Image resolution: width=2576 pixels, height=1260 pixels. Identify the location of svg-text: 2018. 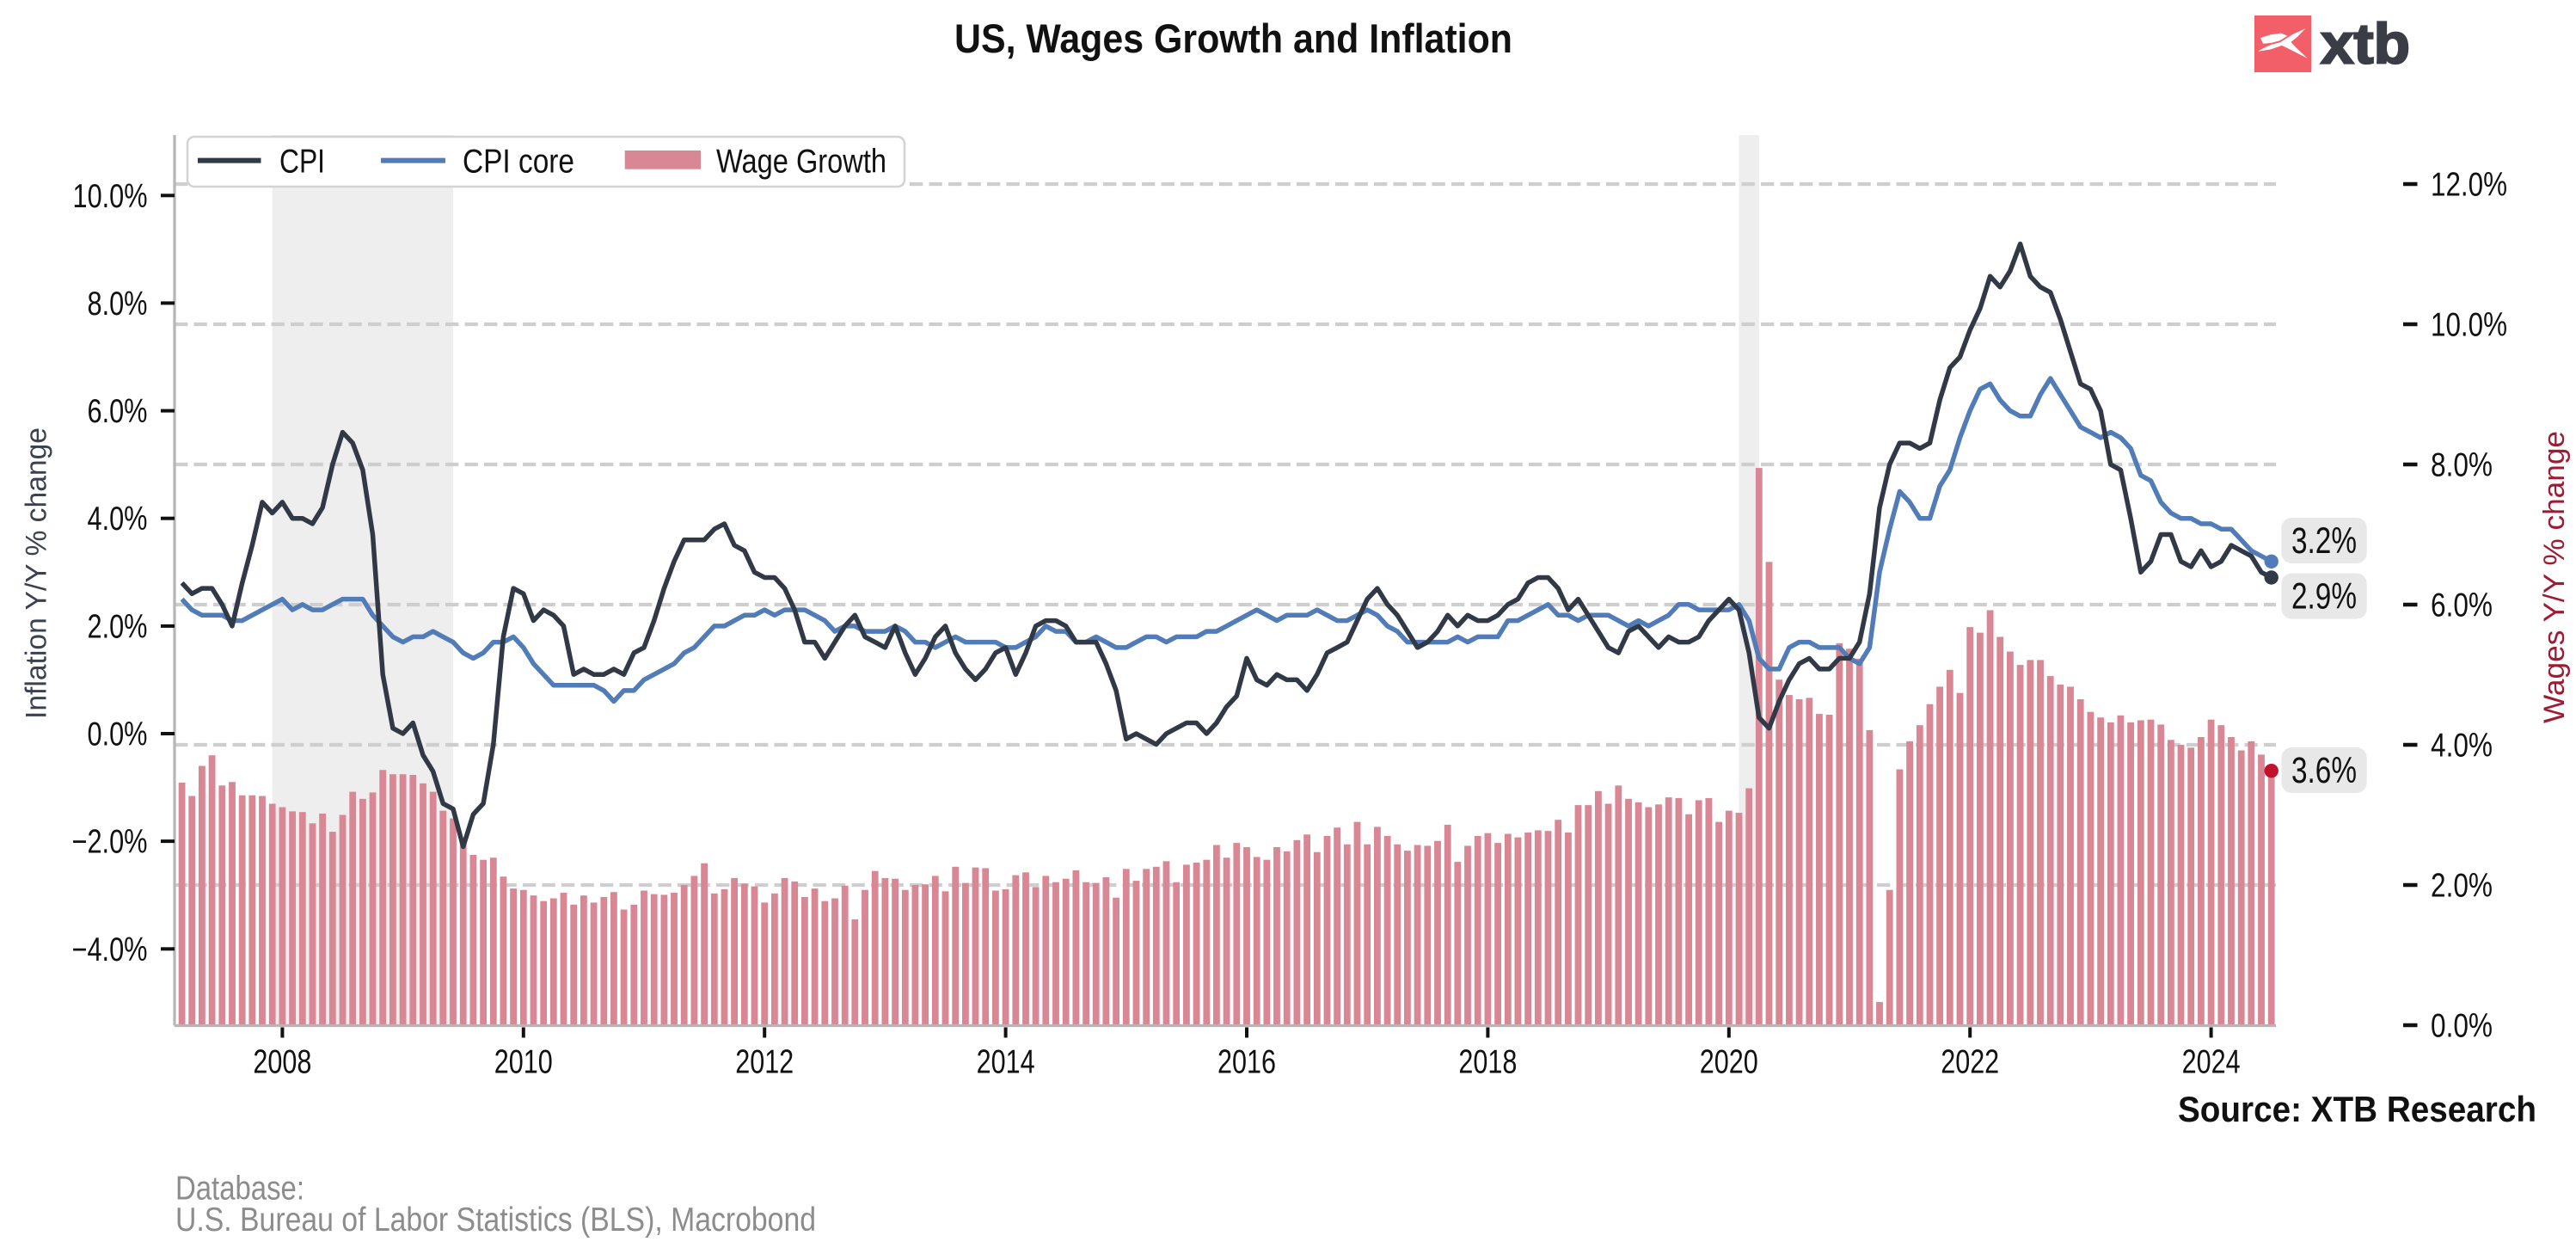
(1487, 1063).